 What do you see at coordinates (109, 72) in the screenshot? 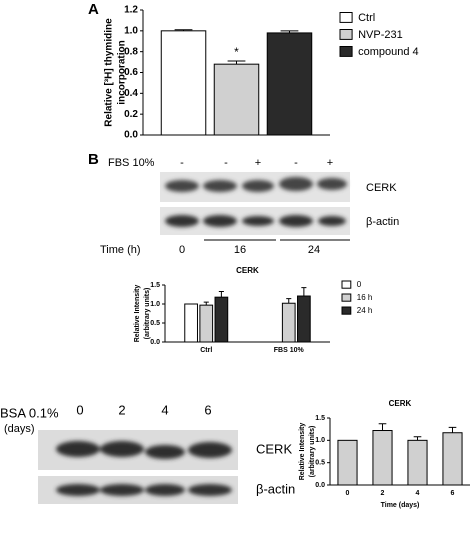
I see `y-axis-label: Relative [³H] thymidine` at bounding box center [109, 72].